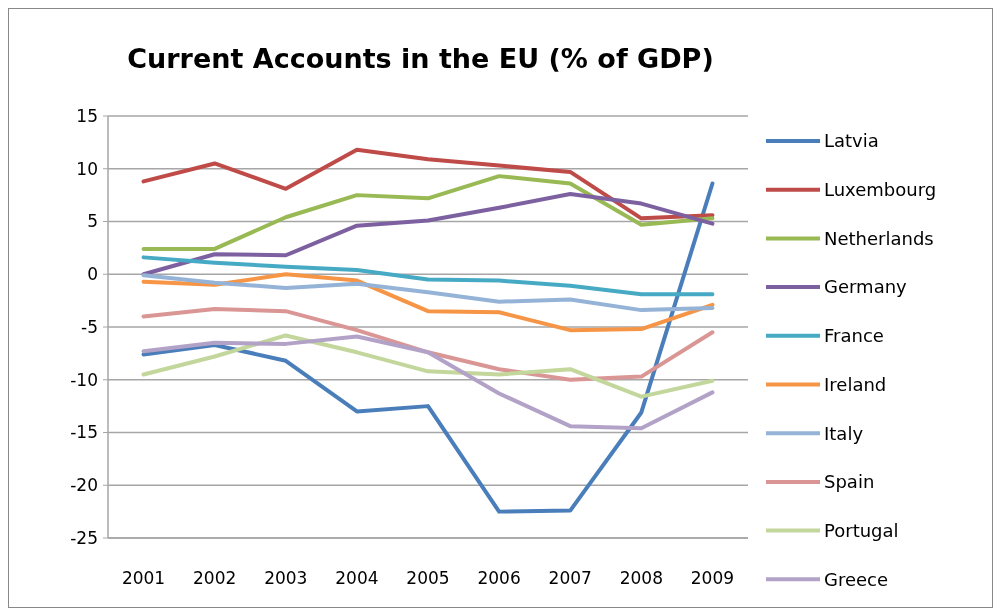 The image size is (1001, 615). I want to click on chart-title: Current Accounts in the EU (% of GDP), so click(420, 58).